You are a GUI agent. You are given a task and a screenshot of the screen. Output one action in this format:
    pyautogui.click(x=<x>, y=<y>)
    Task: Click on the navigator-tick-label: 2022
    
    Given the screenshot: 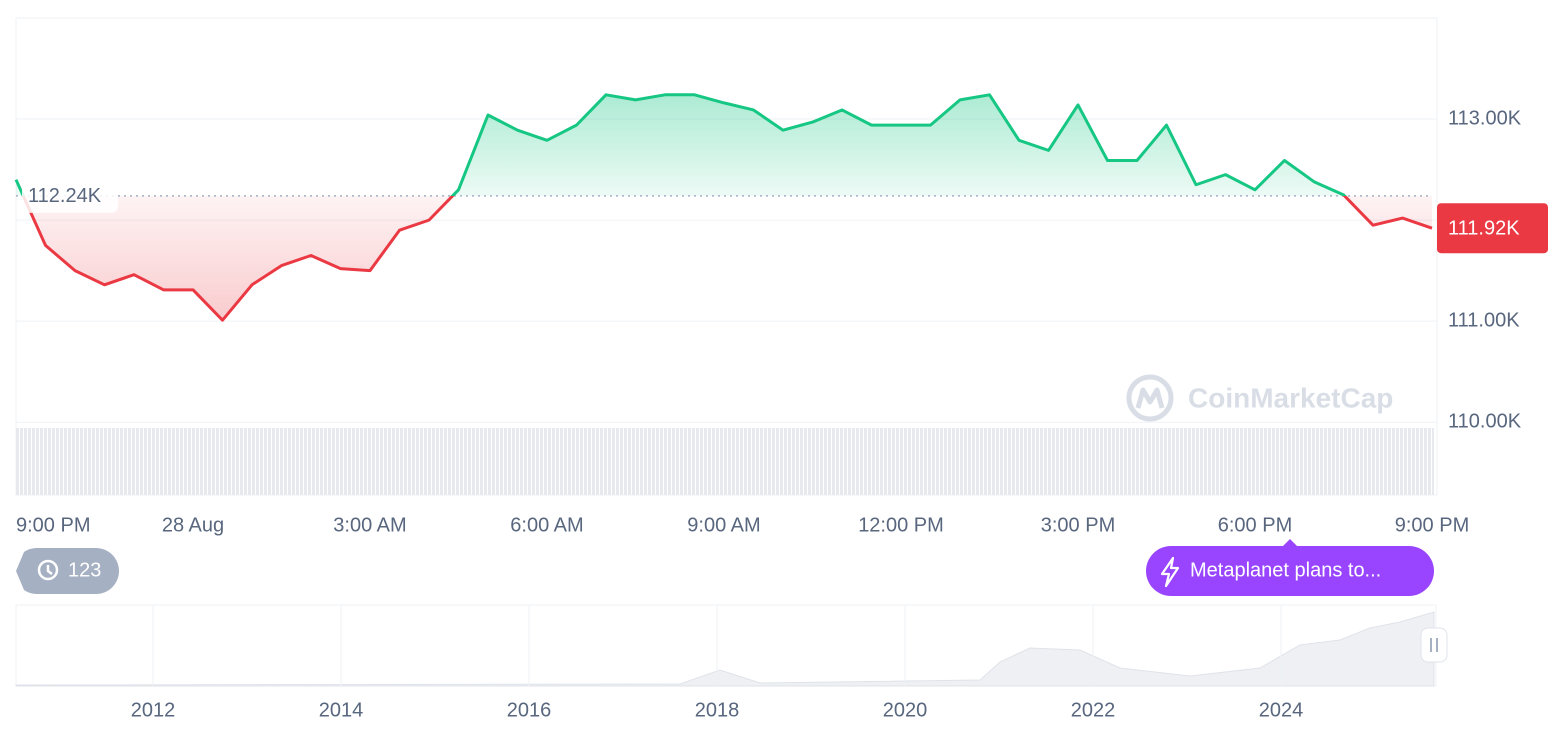 What is the action you would take?
    pyautogui.click(x=1093, y=710)
    